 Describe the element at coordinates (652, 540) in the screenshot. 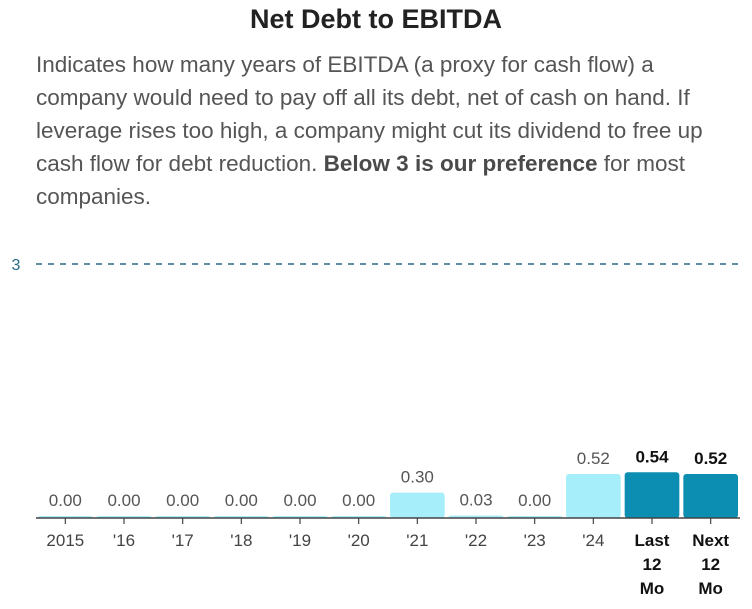

I see `x-tick-label: Last` at that location.